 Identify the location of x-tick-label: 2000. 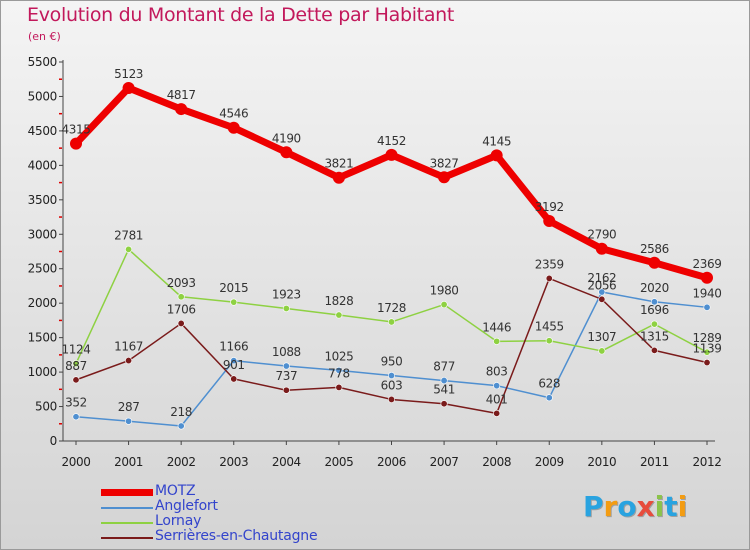
(76, 462).